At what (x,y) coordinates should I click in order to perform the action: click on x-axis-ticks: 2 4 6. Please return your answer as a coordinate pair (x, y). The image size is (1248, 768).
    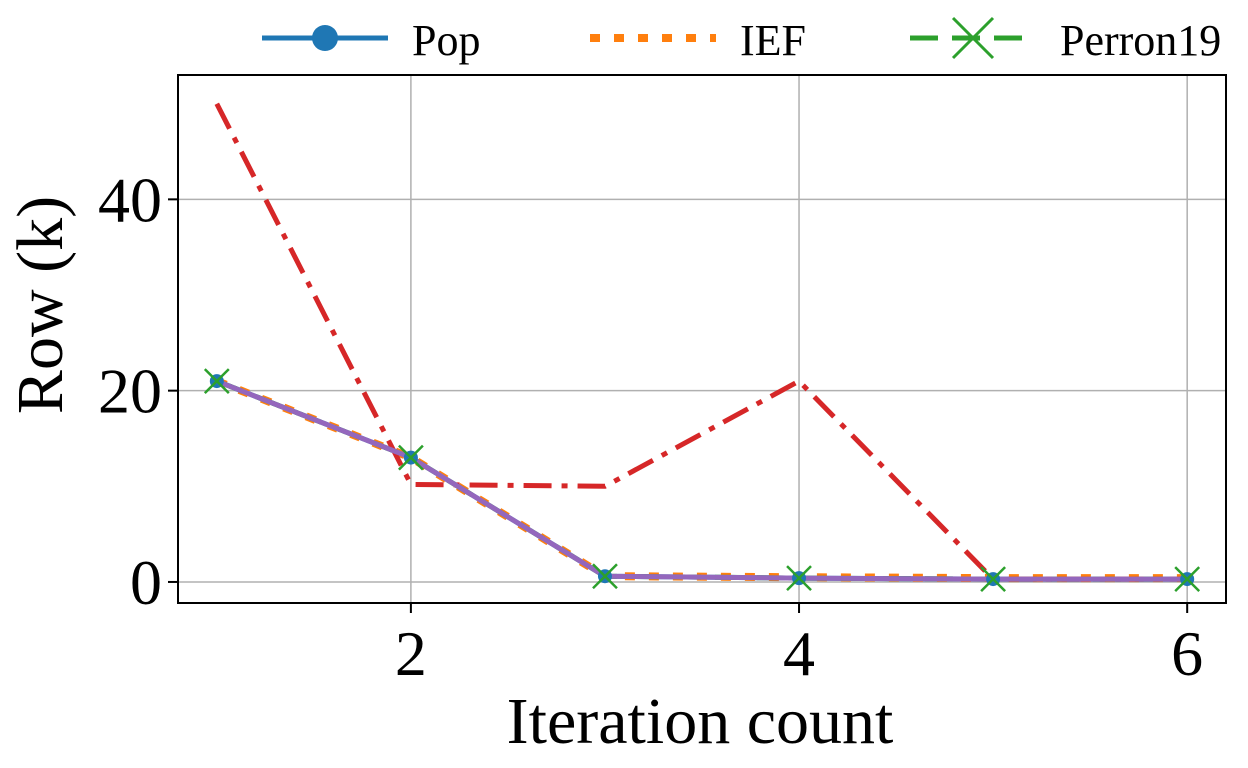
    Looking at the image, I should click on (799, 646).